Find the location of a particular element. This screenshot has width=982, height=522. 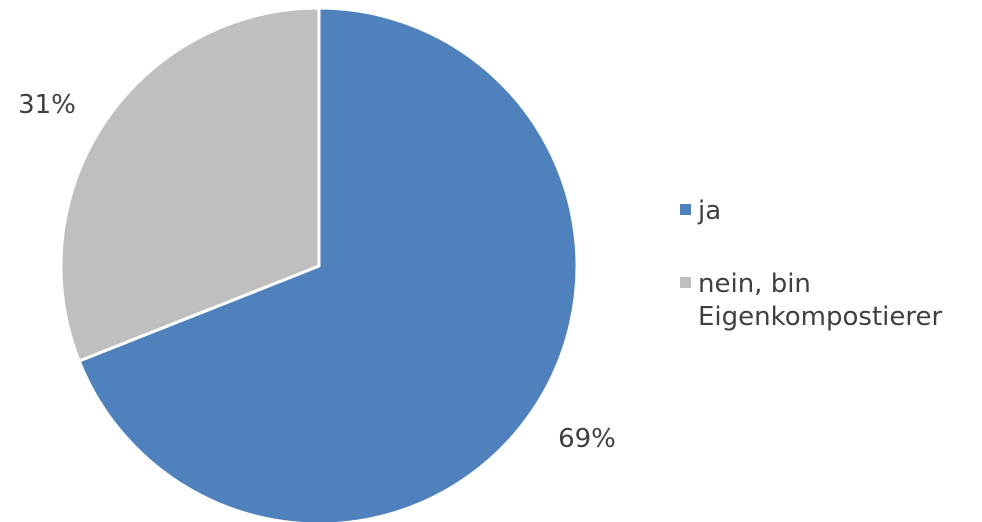

legend-item-ja: ja is located at coordinates (830, 211).